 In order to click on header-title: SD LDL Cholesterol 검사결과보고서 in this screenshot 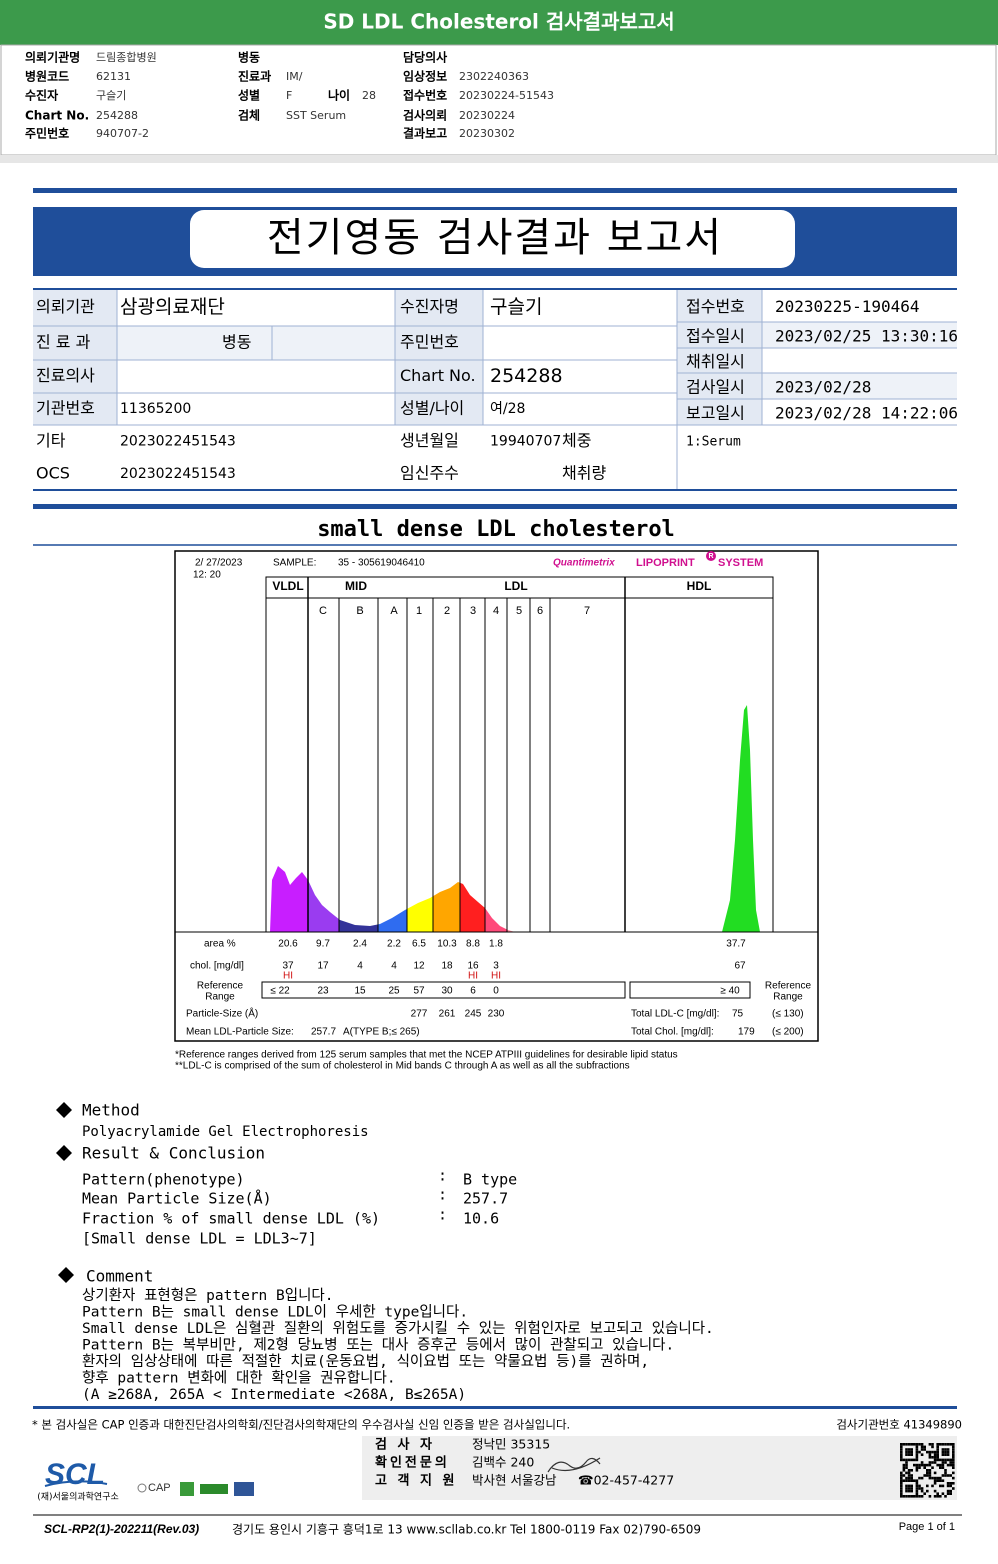, I will do `click(498, 22)`.